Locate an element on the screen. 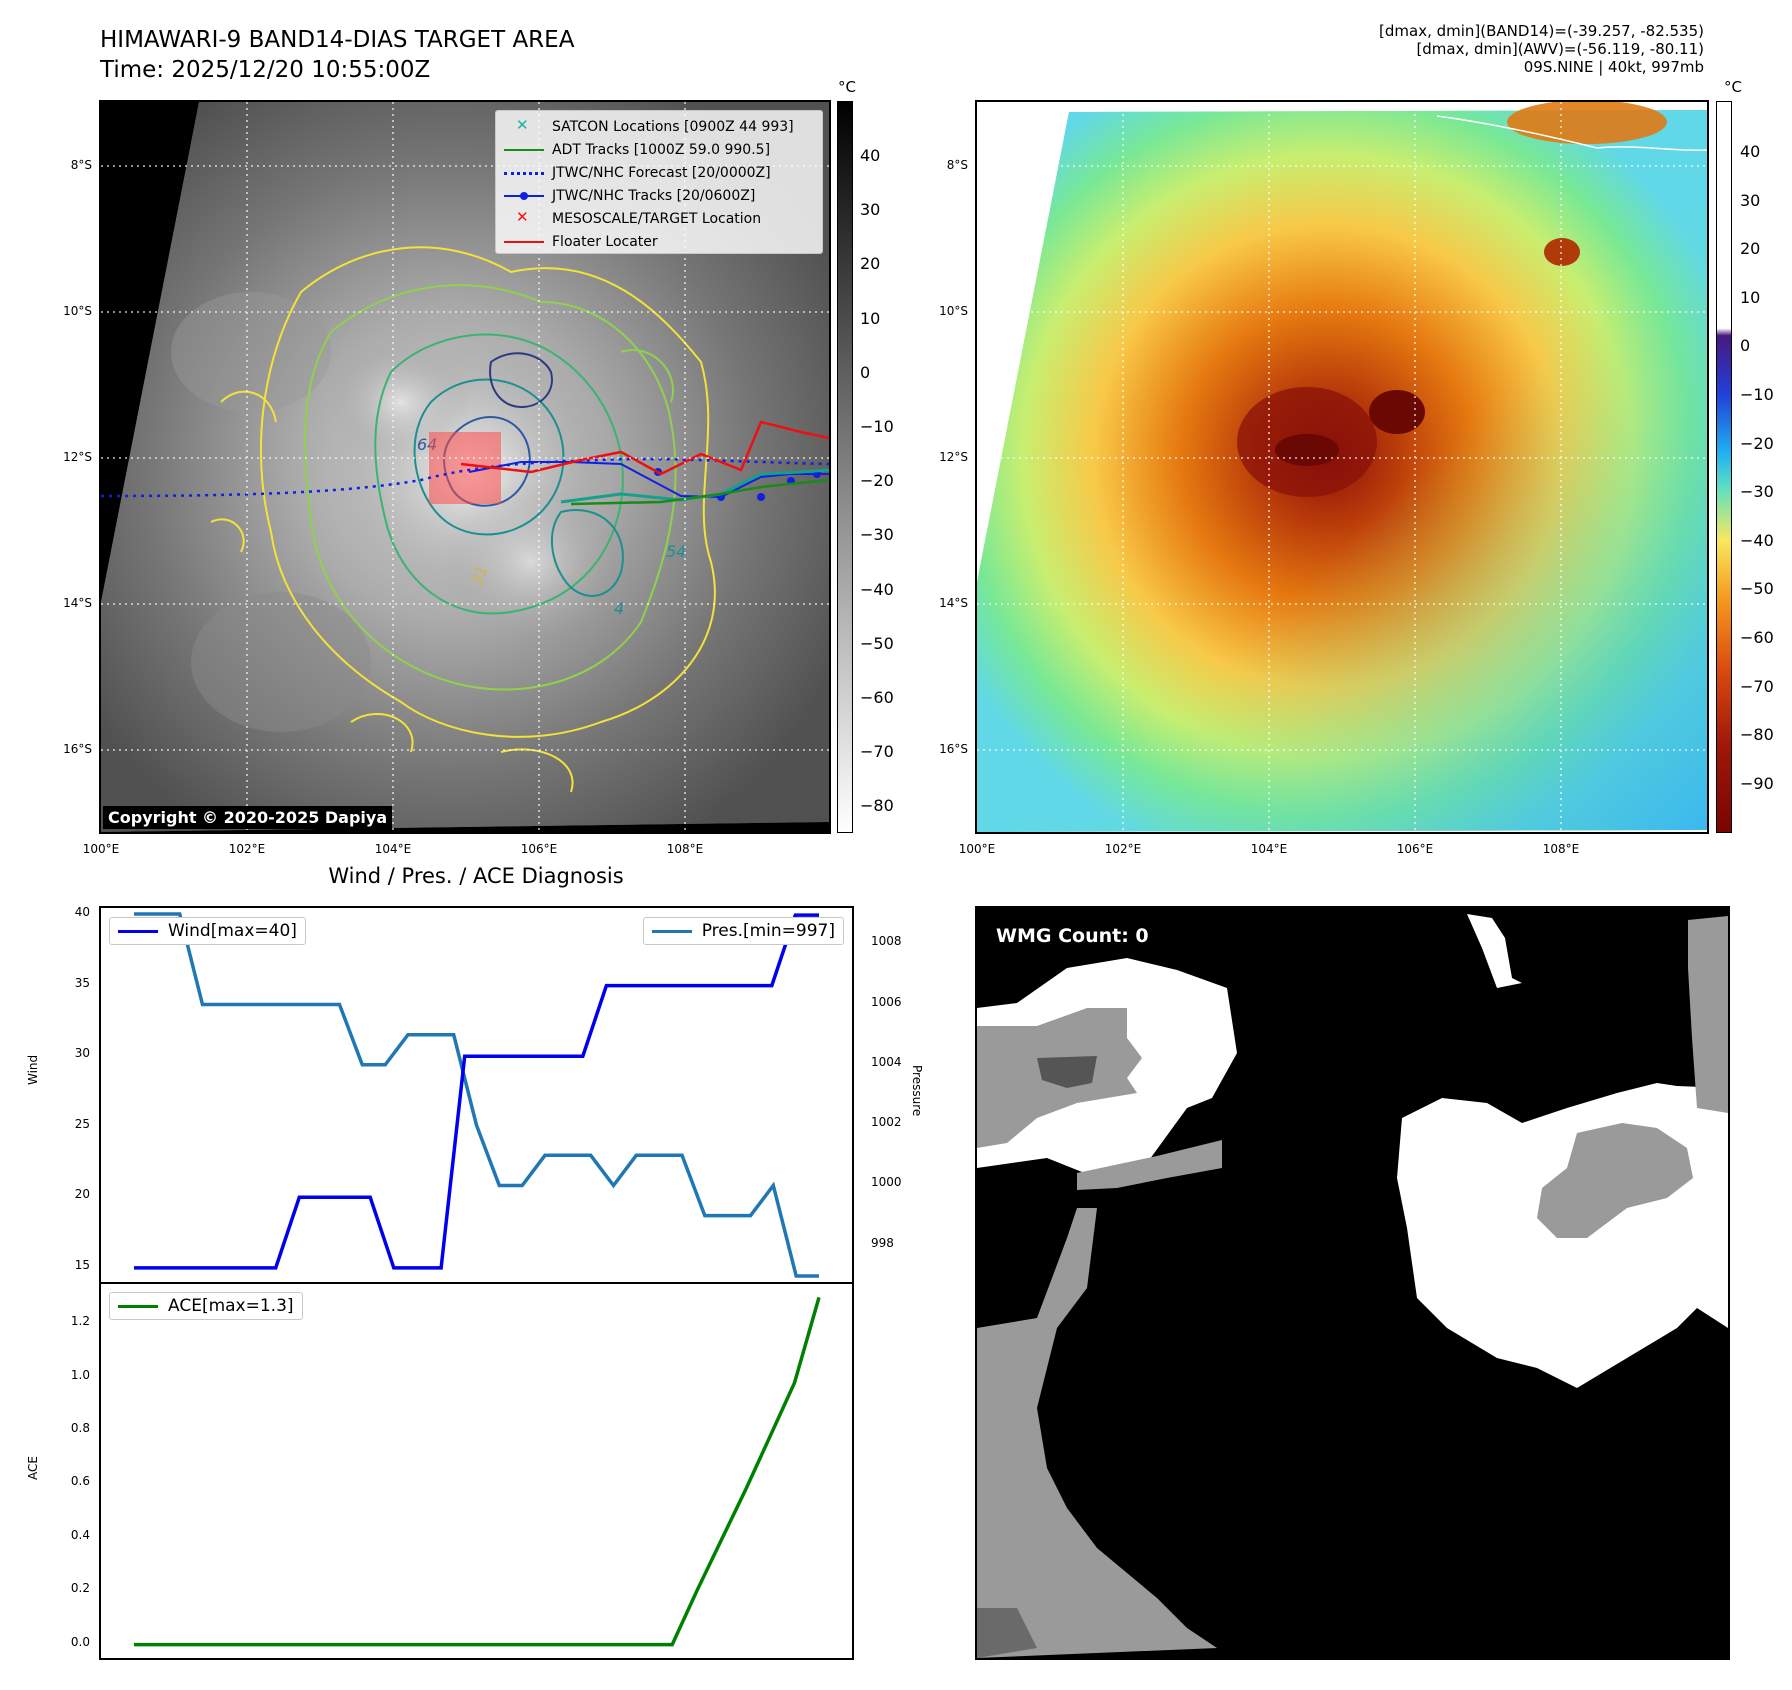 The width and height of the screenshot is (1792, 1690). colorbar-tick-label: −40 is located at coordinates (877, 589).